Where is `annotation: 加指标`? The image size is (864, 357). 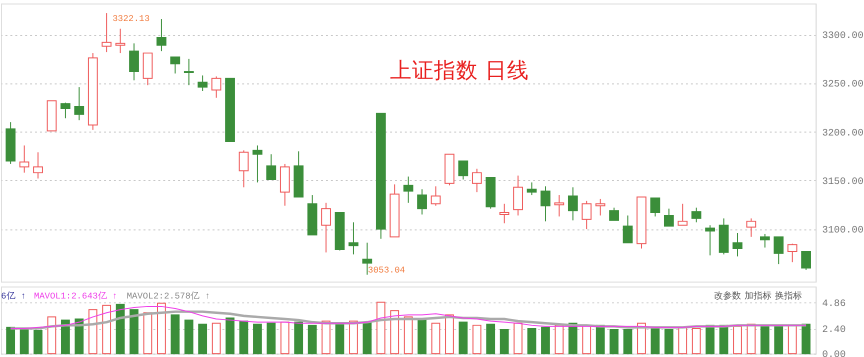 annotation: 加指标 is located at coordinates (758, 296).